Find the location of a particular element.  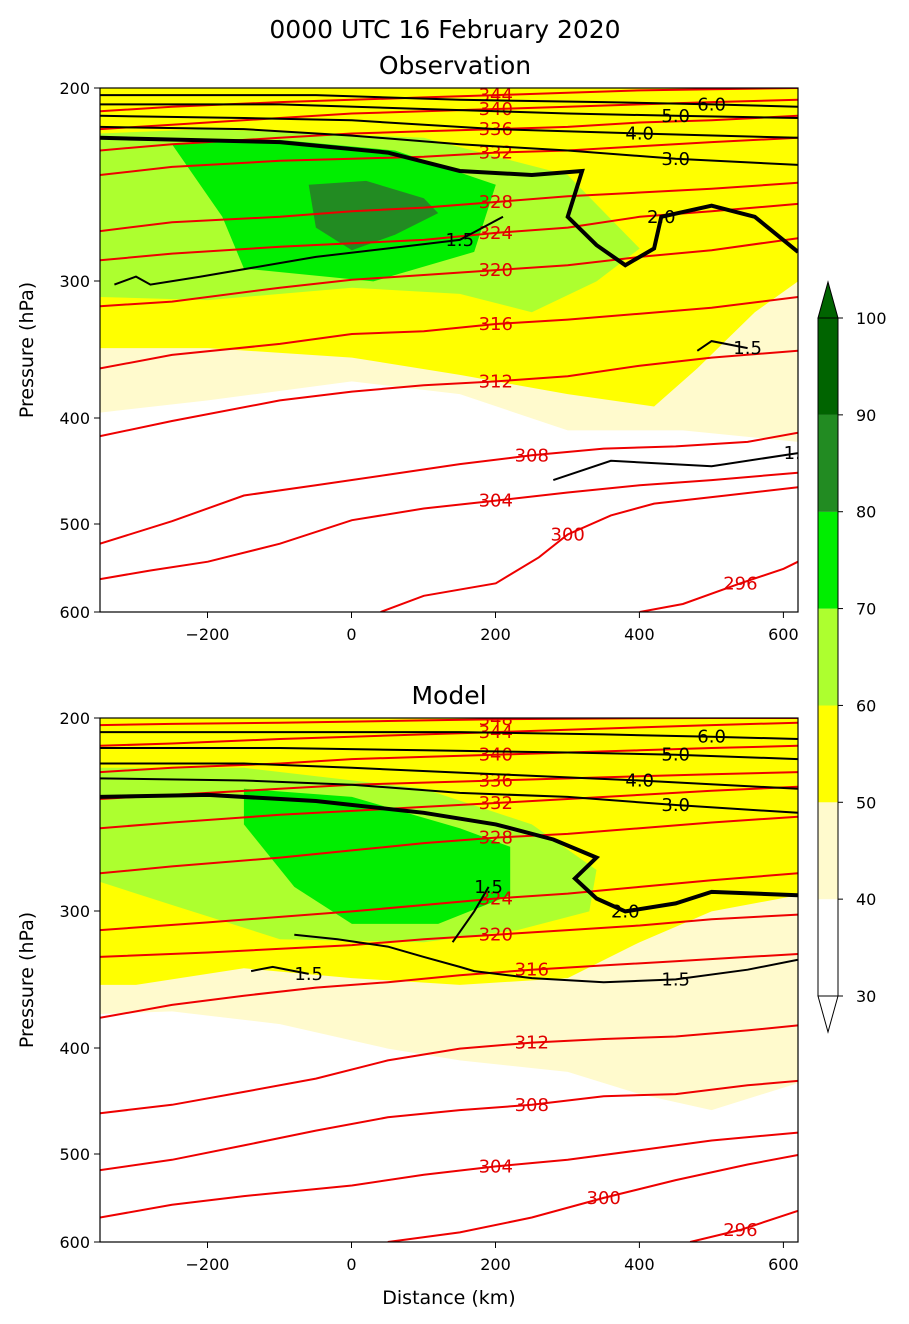

colorbar-tick: 50 is located at coordinates (857, 802).